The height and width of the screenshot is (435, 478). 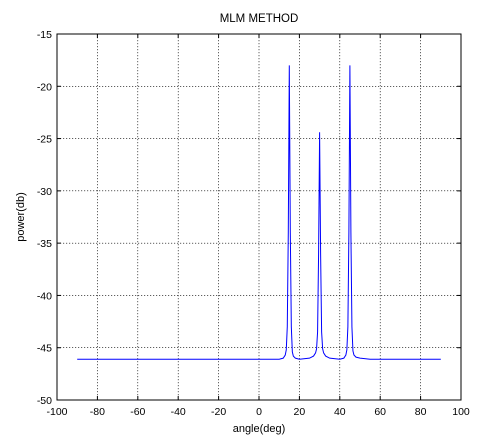 What do you see at coordinates (380, 412) in the screenshot?
I see `x-tick-label: 60` at bounding box center [380, 412].